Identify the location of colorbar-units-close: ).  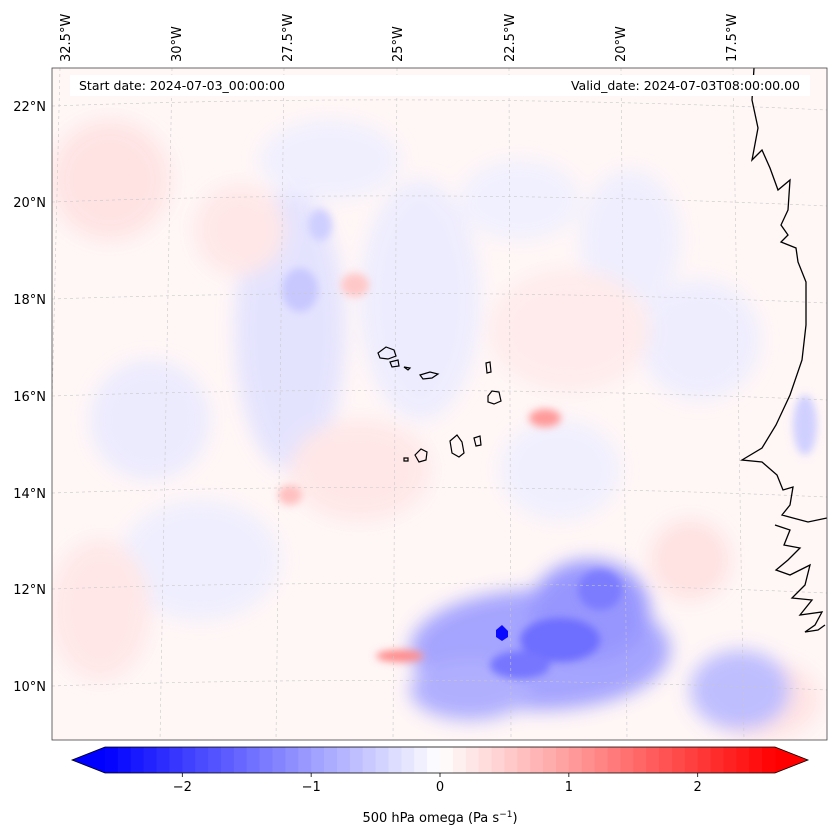
(514, 818).